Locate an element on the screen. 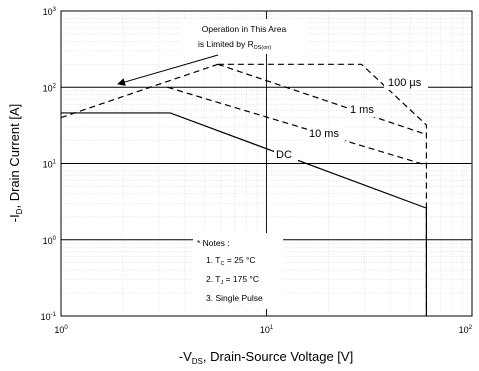 The image size is (479, 371). y-tick-label: 10-1 is located at coordinates (49, 317).